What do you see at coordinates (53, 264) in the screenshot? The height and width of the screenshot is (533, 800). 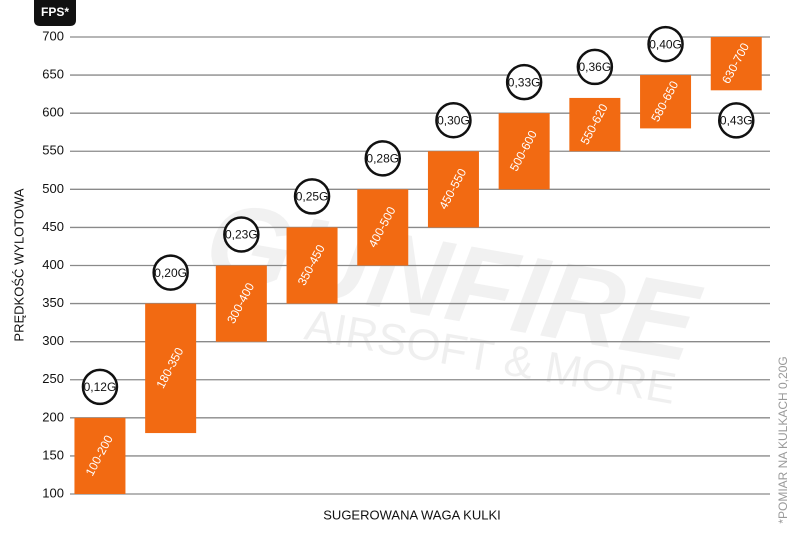 I see `y-tick-label: 400` at bounding box center [53, 264].